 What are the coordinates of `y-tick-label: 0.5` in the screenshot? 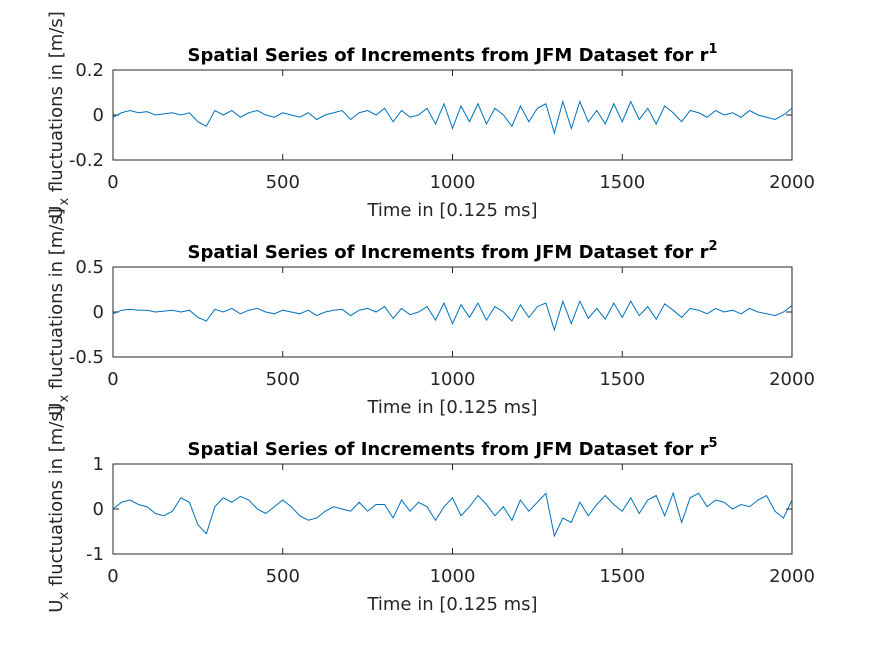 It's located at (89, 267).